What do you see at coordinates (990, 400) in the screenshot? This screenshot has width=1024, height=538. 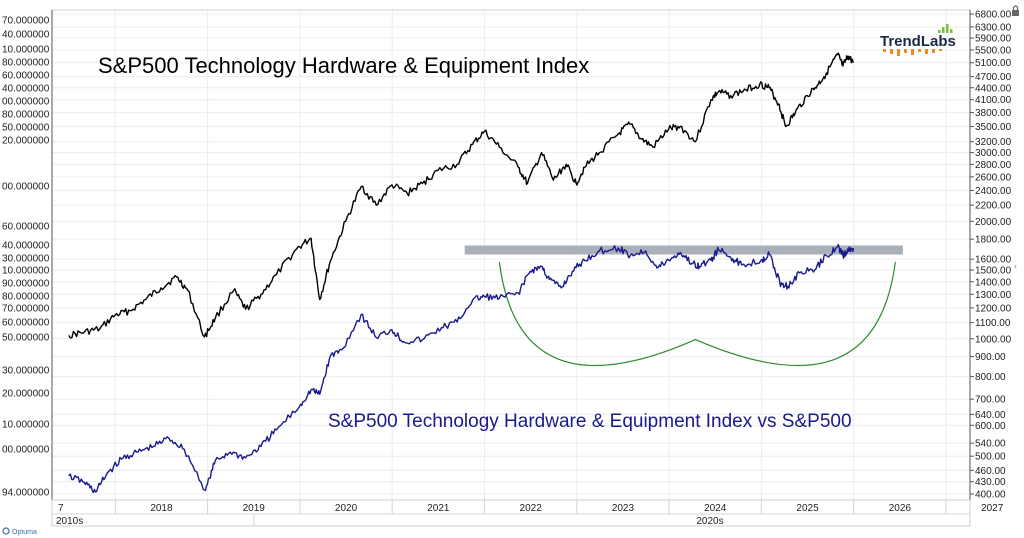 I see `right-tick-label: 700.00` at bounding box center [990, 400].